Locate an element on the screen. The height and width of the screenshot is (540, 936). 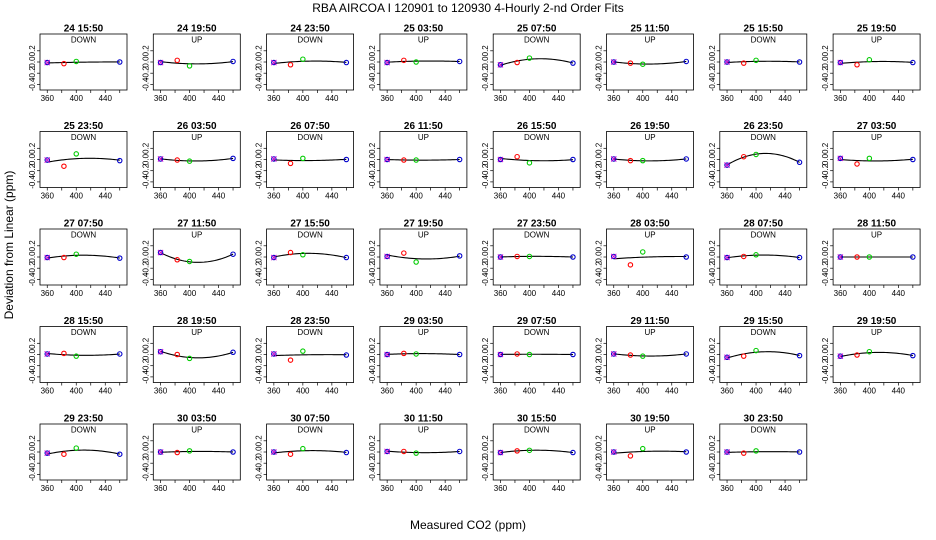
panel-time: 28 19:50 is located at coordinates (197, 321).